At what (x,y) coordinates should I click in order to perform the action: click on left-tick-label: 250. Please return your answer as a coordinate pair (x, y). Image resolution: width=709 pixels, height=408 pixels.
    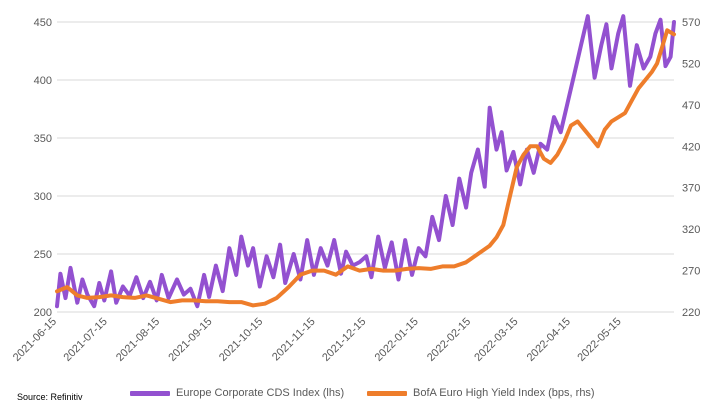
    Looking at the image, I should click on (43, 255).